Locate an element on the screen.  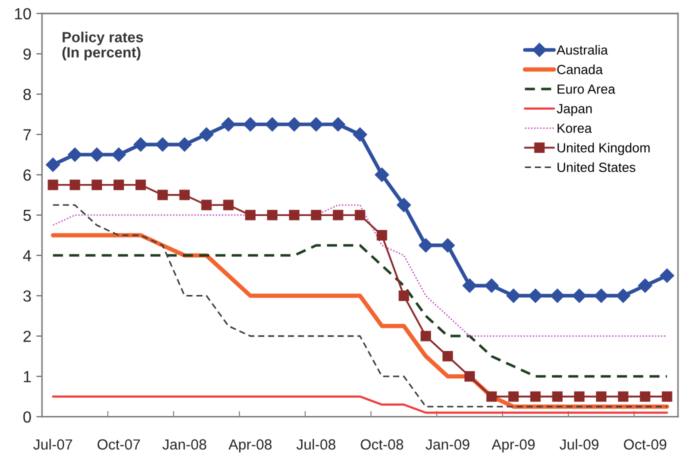
y-tick-label: 10 is located at coordinates (23, 14).